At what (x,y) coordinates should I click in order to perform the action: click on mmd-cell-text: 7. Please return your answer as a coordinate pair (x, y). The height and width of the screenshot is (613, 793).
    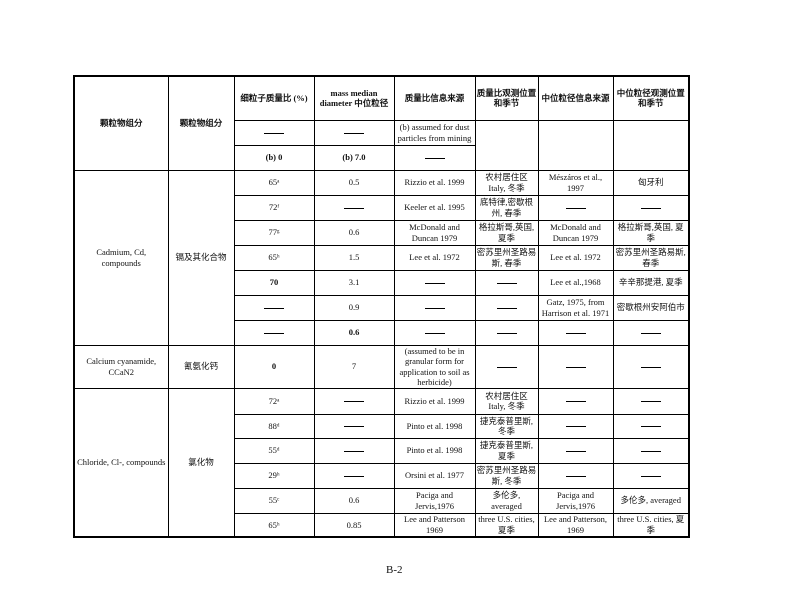
    Looking at the image, I should click on (354, 366).